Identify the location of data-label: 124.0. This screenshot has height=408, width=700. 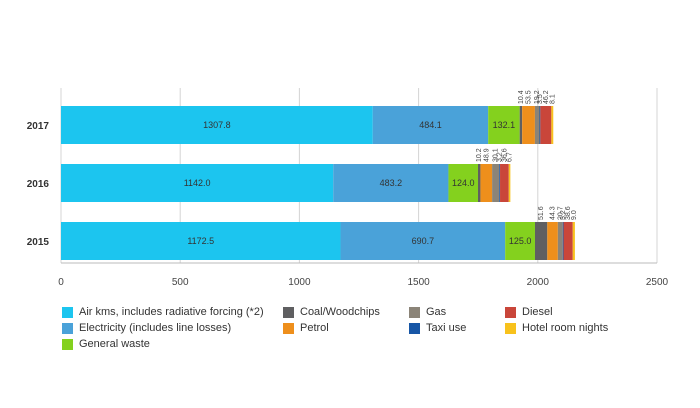
(463, 183).